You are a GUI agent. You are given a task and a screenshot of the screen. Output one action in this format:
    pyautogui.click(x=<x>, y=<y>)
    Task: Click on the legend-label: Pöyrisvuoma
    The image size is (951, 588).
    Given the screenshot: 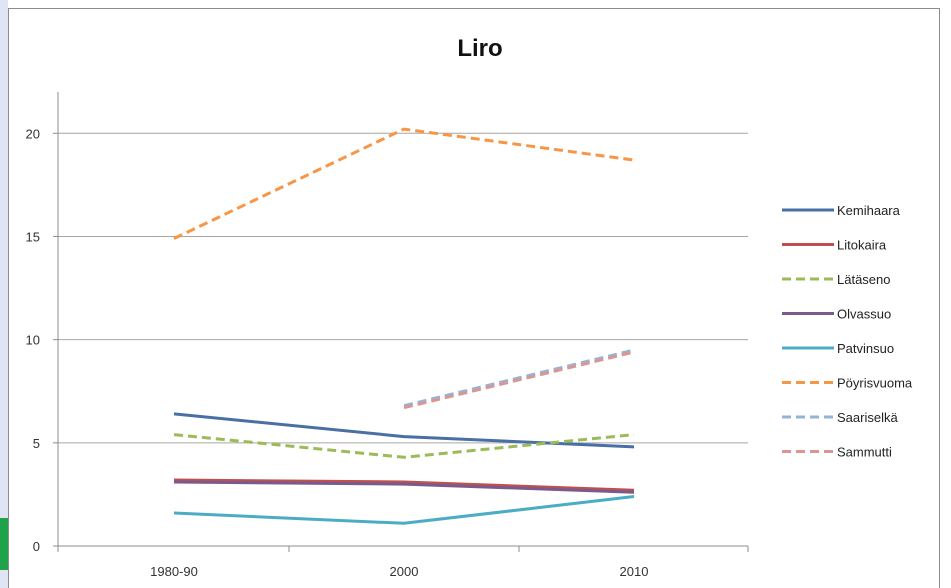 What is the action you would take?
    pyautogui.click(x=875, y=383)
    